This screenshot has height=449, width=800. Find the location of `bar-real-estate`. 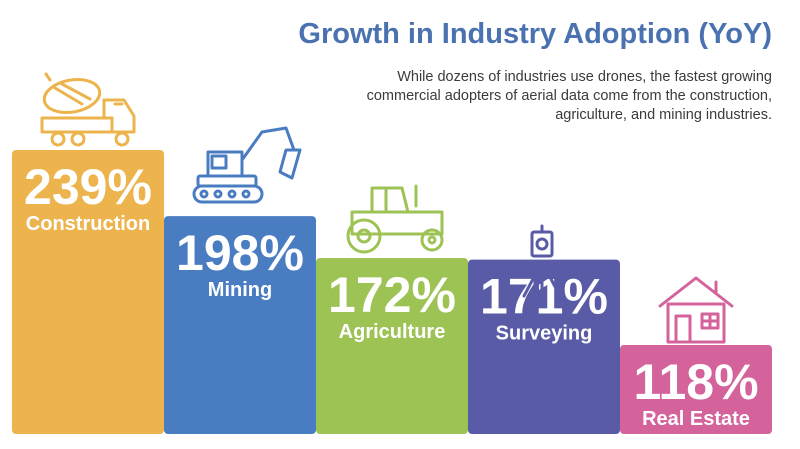

bar-real-estate is located at coordinates (696, 389).